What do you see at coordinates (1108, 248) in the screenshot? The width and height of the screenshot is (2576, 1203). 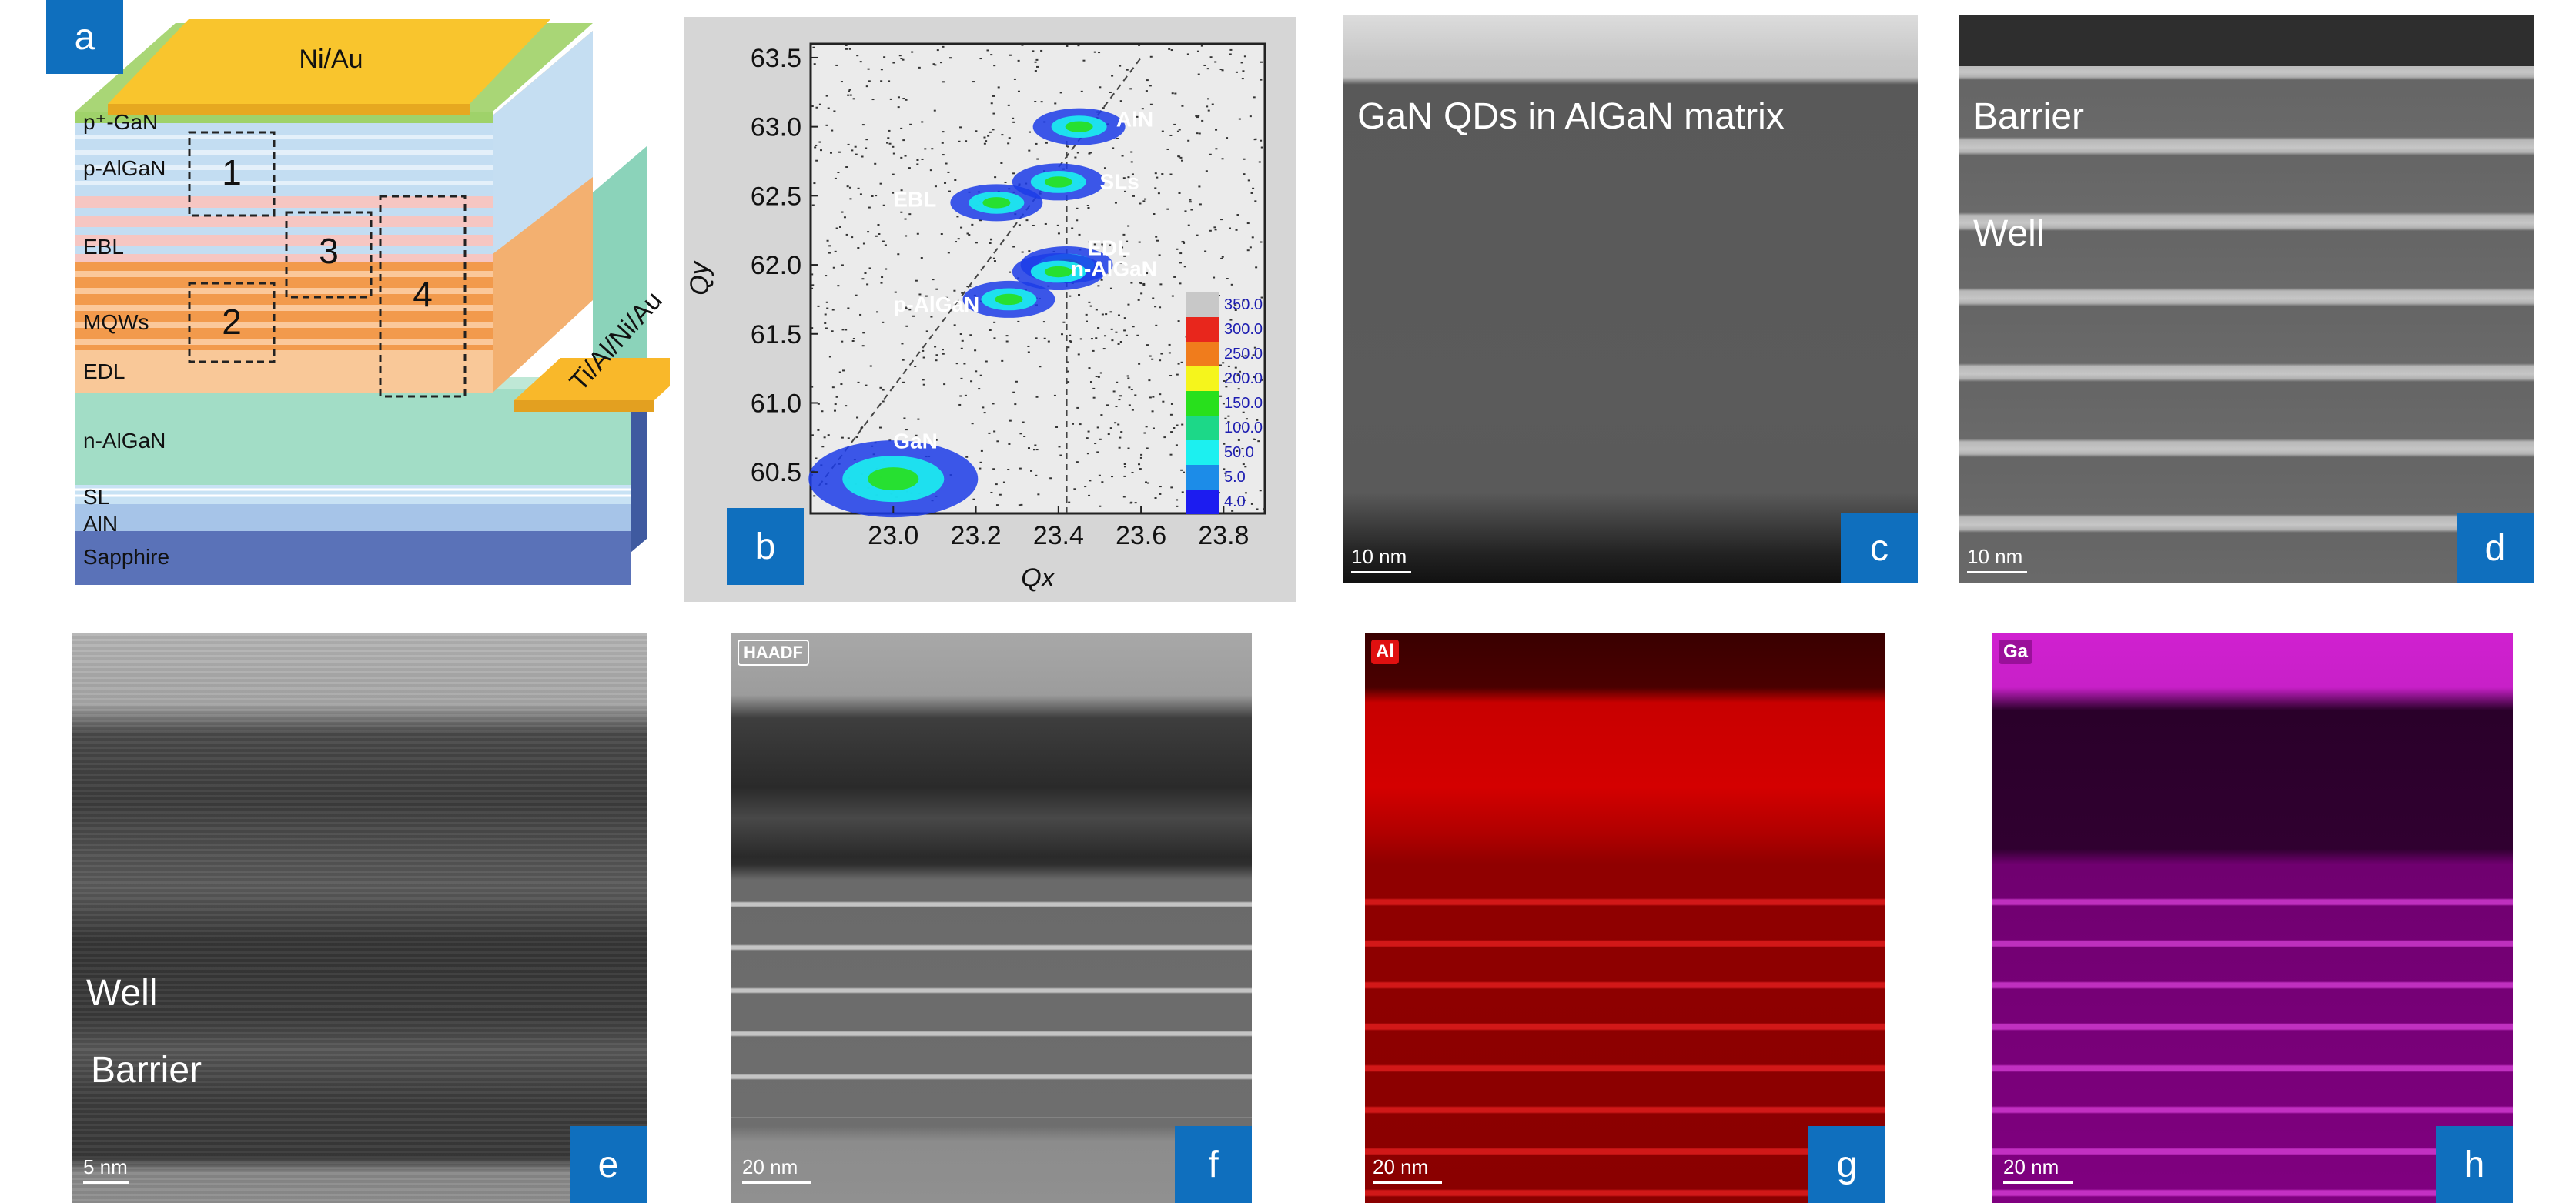 I see `peak-label-EDL: EDL` at bounding box center [1108, 248].